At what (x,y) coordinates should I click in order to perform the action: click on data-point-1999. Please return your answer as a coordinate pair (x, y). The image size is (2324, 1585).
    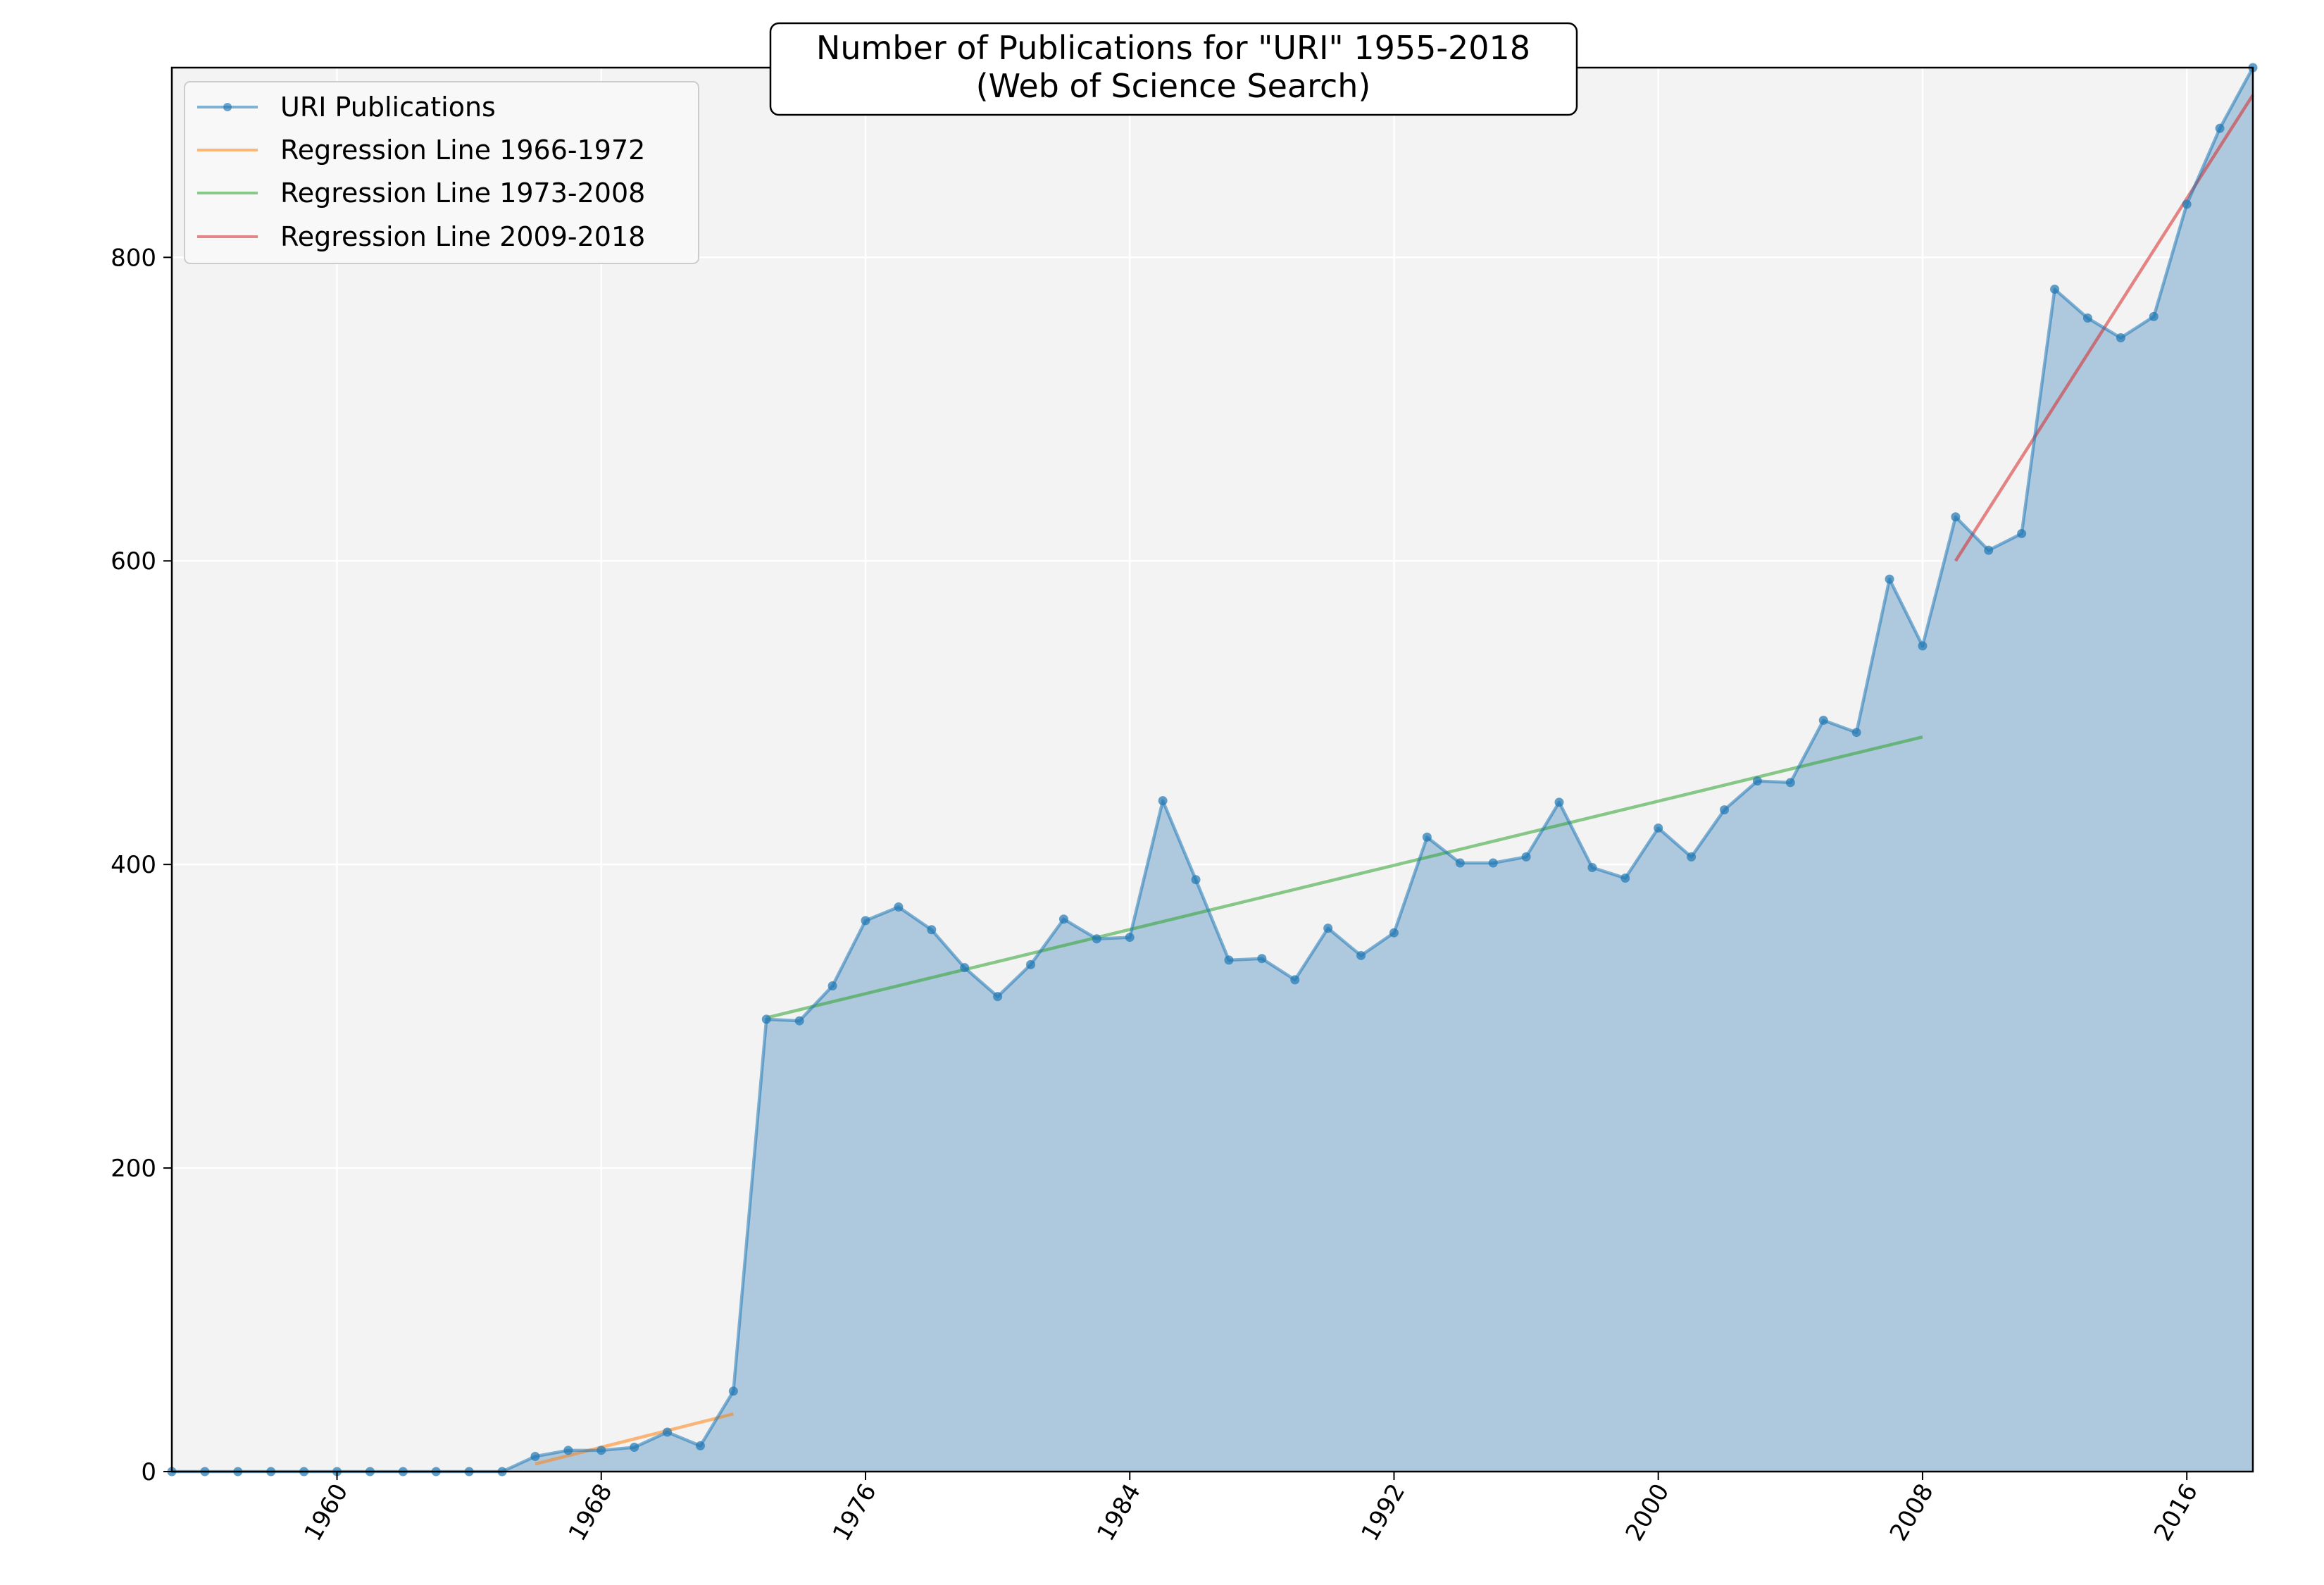
    Looking at the image, I should click on (1625, 878).